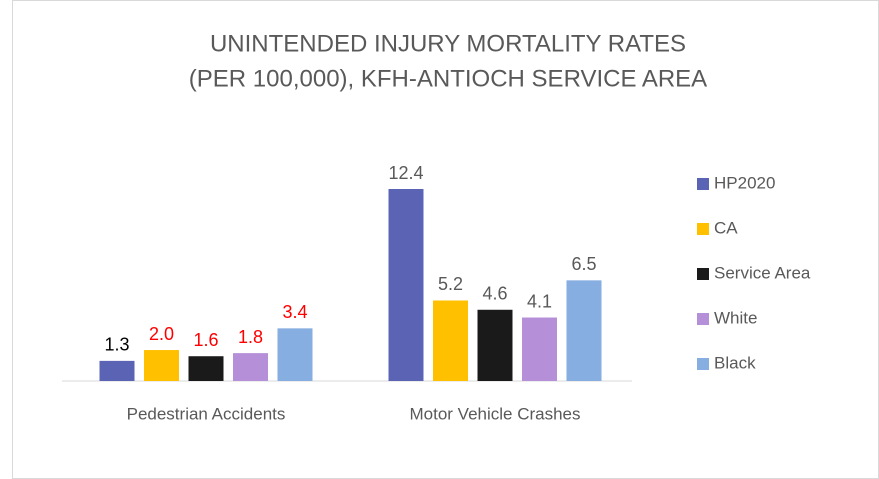 The image size is (879, 479). Describe the element at coordinates (405, 173) in the screenshot. I see `data-label: 12.4` at that location.